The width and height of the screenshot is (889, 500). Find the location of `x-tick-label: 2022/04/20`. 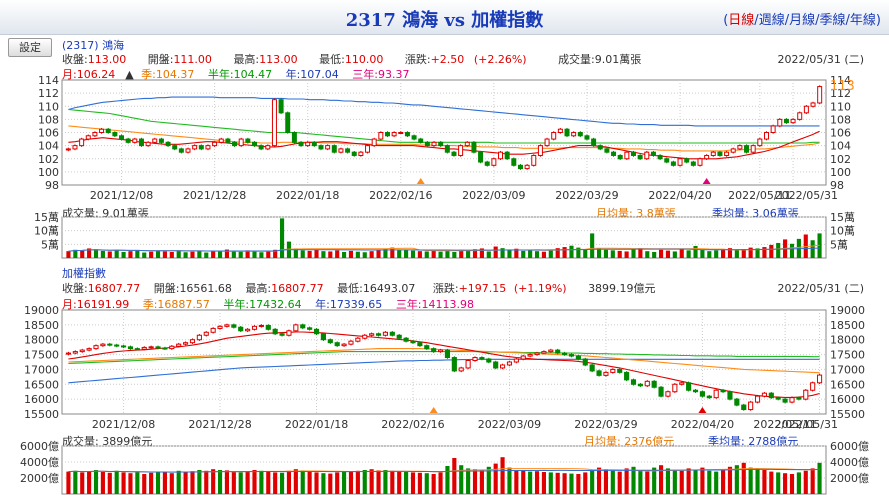

x-tick-label: 2022/04/20 is located at coordinates (702, 424).